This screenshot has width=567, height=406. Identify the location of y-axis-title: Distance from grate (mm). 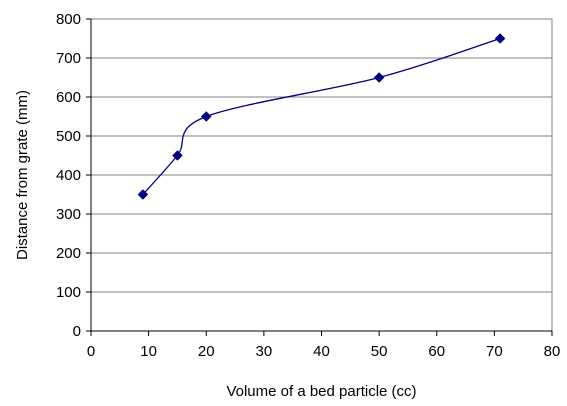
(22, 175).